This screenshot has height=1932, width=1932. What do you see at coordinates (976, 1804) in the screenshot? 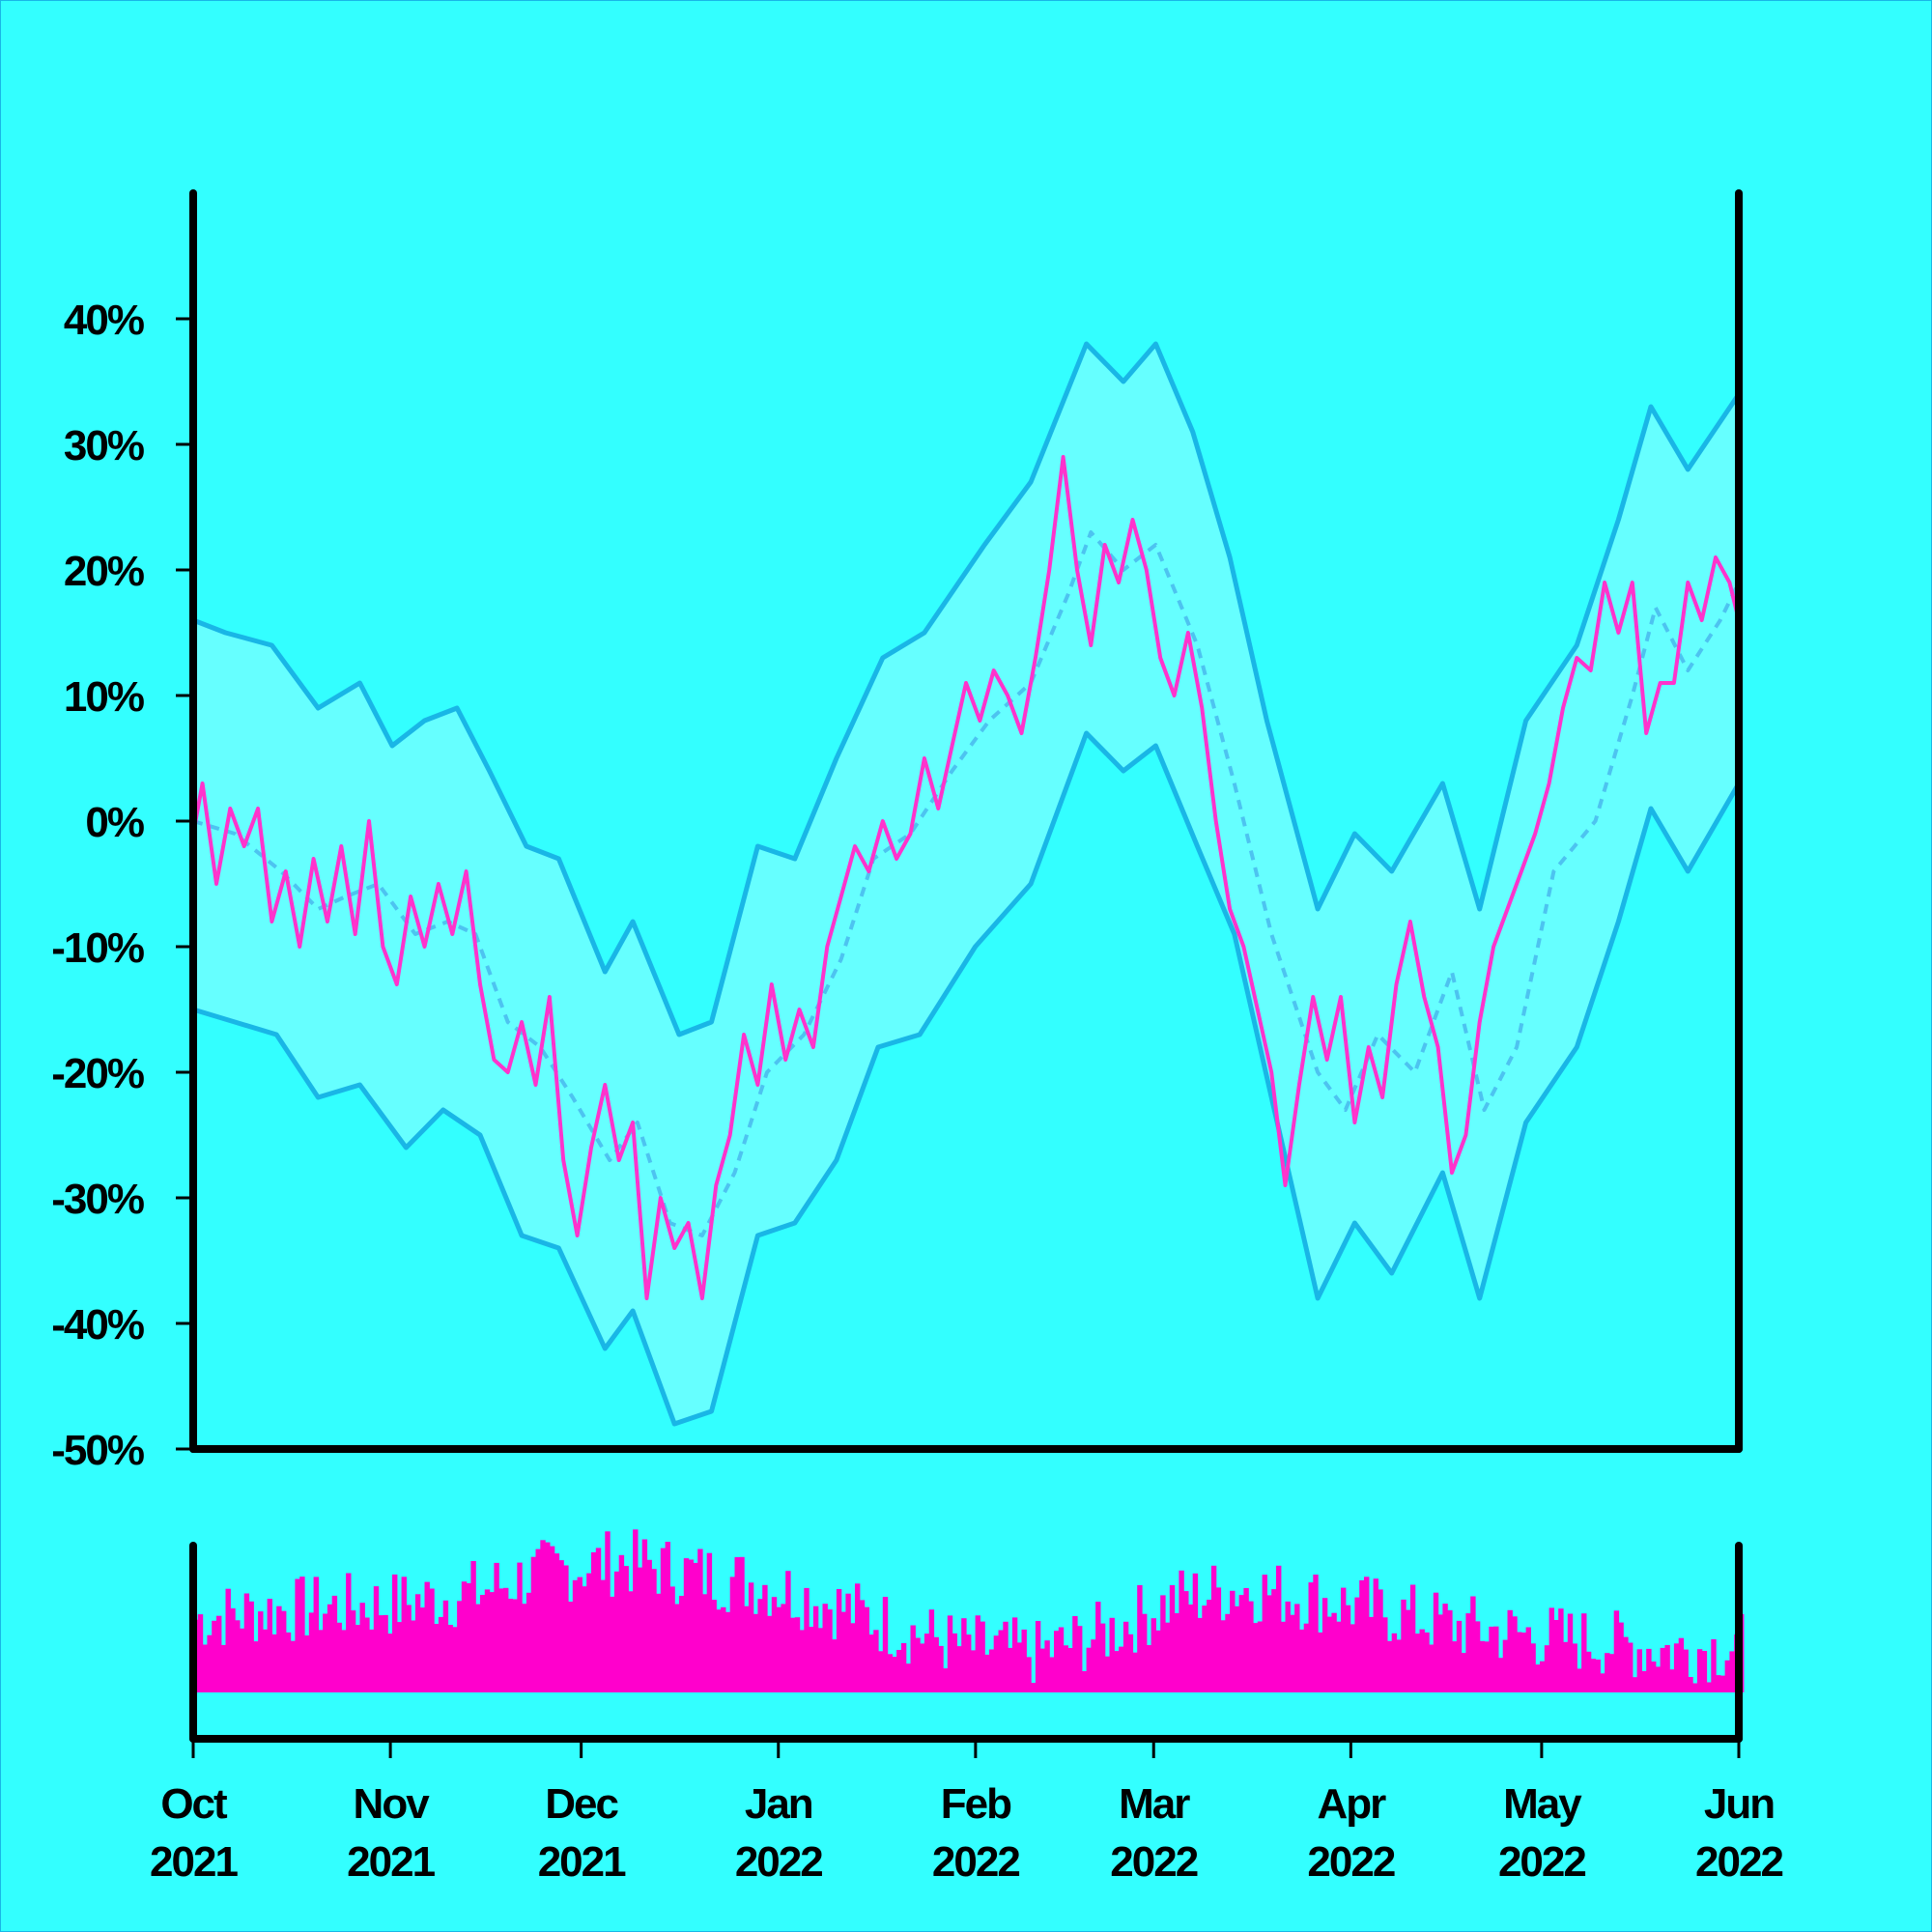
I see `x-tick-label-month: Feb` at bounding box center [976, 1804].